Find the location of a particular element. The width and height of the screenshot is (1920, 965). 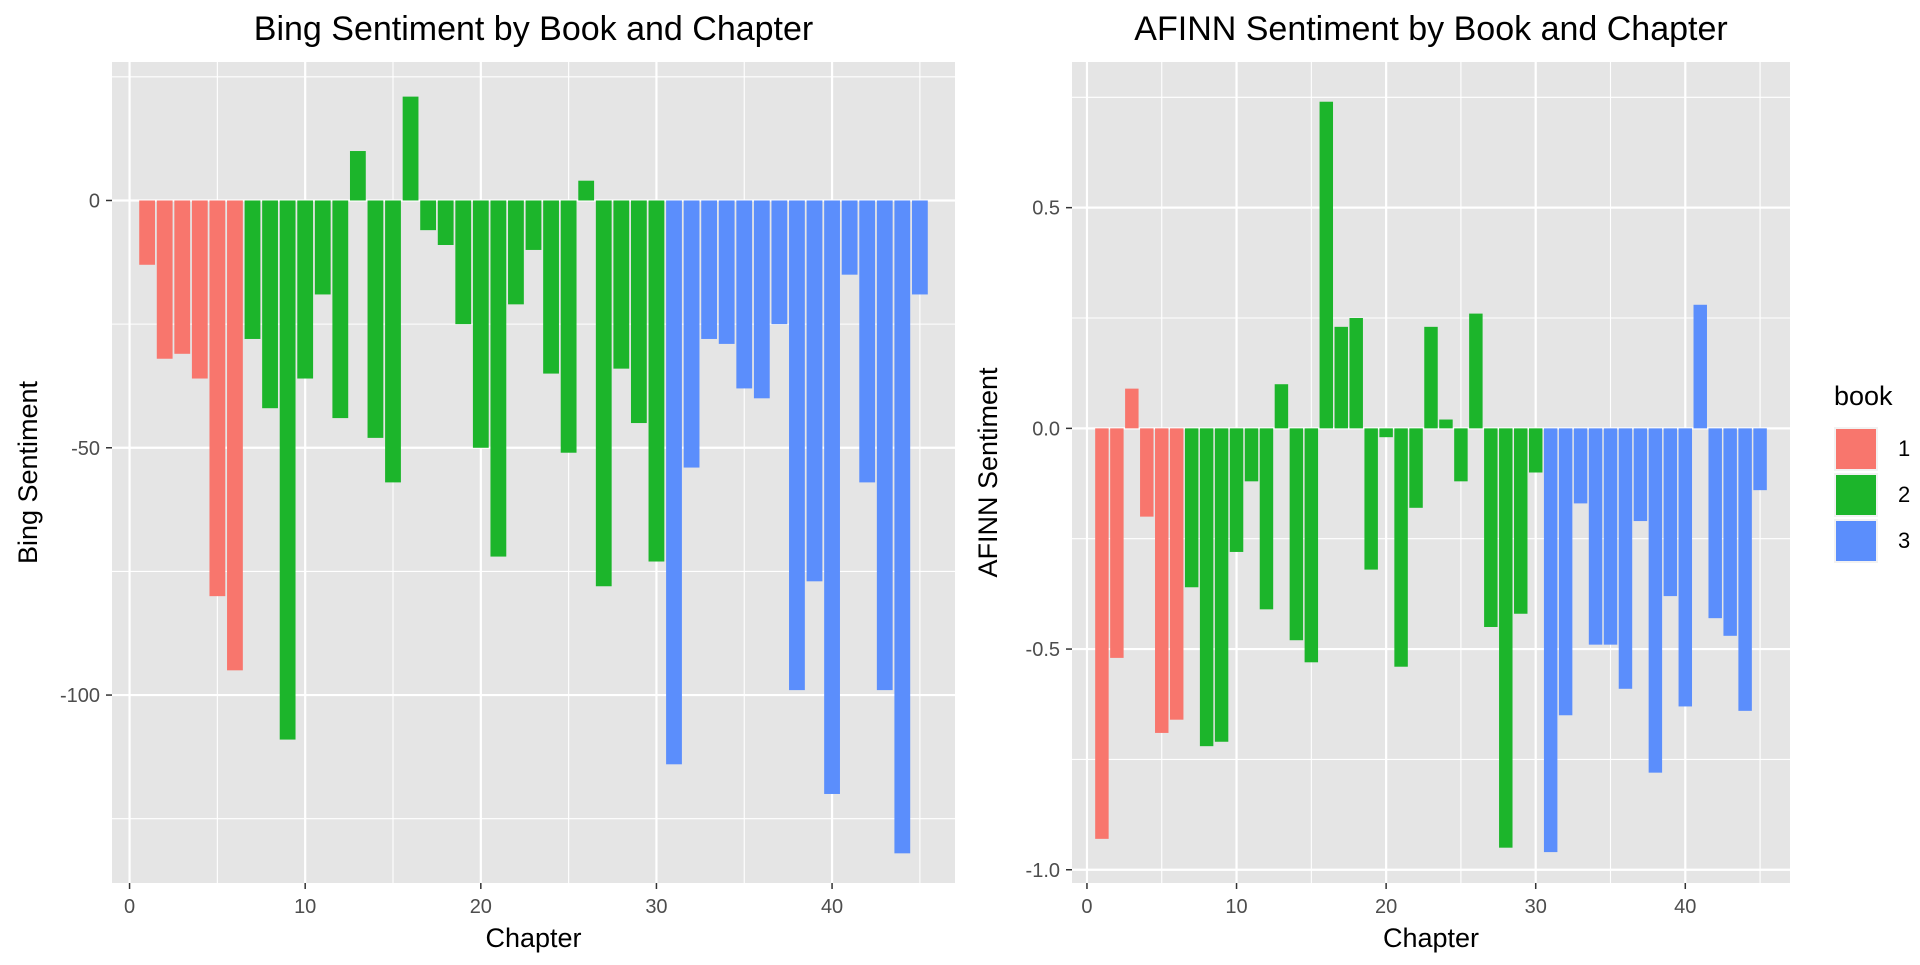

legend-label-book-3: 3 is located at coordinates (1904, 540).